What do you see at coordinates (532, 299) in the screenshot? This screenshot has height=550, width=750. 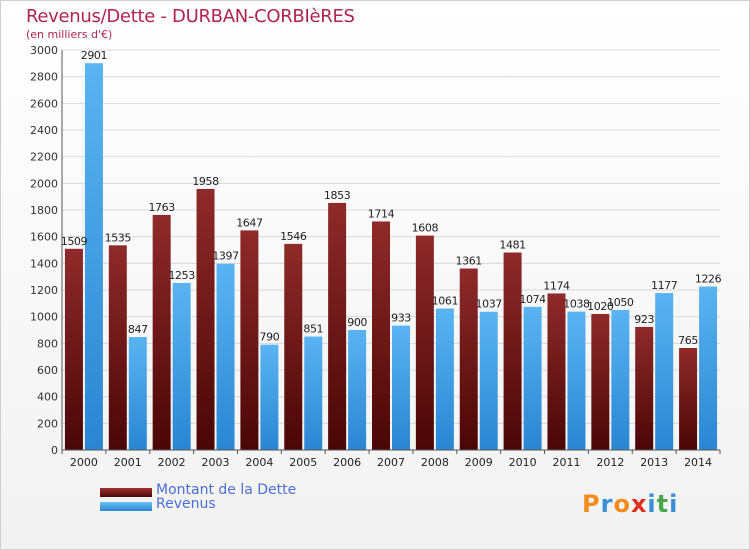 I see `data-label: 1074` at bounding box center [532, 299].